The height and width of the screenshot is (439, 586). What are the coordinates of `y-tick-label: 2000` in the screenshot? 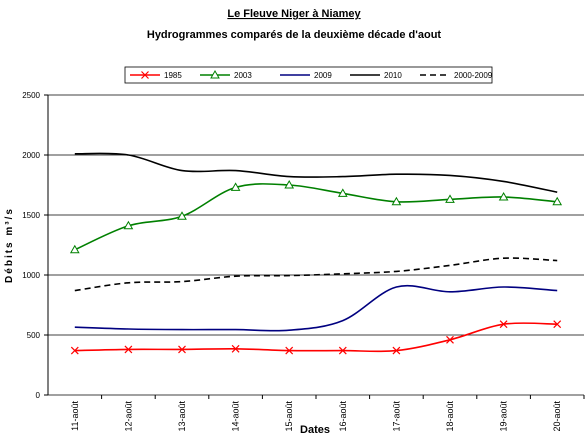 It's located at (31, 155).